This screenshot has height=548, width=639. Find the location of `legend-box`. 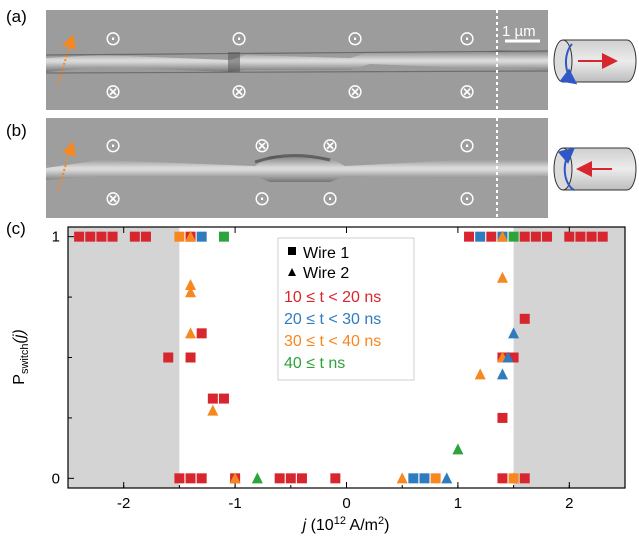

legend-box is located at coordinates (346, 309).